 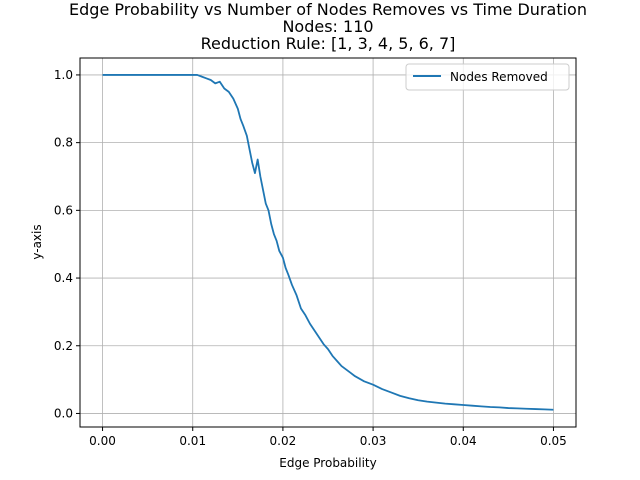 What do you see at coordinates (327, 463) in the screenshot?
I see `x-axis-label: Edge Probability` at bounding box center [327, 463].